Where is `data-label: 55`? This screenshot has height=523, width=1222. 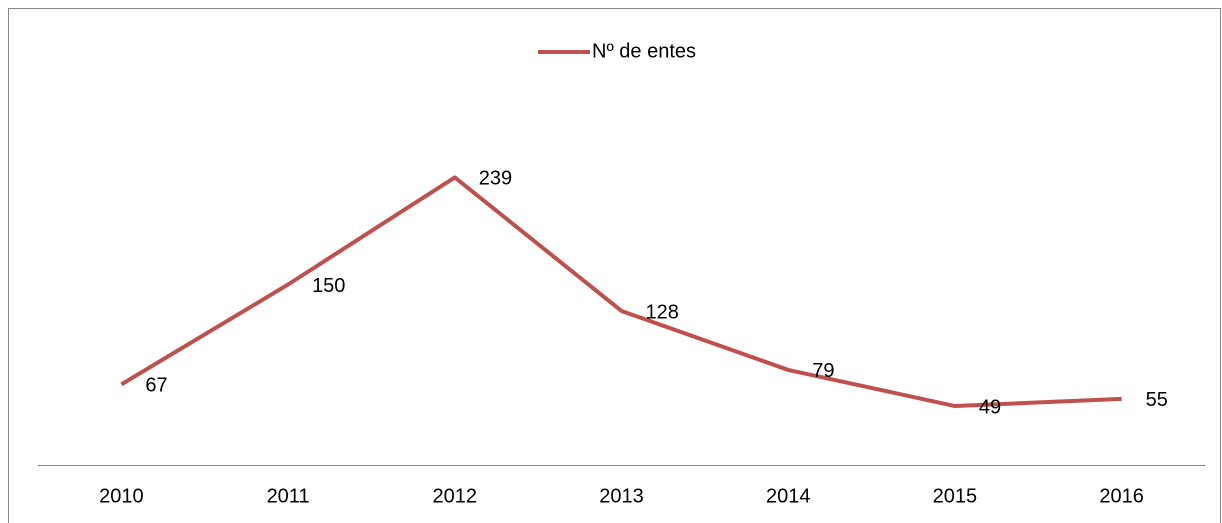
data-label: 55 is located at coordinates (1157, 400).